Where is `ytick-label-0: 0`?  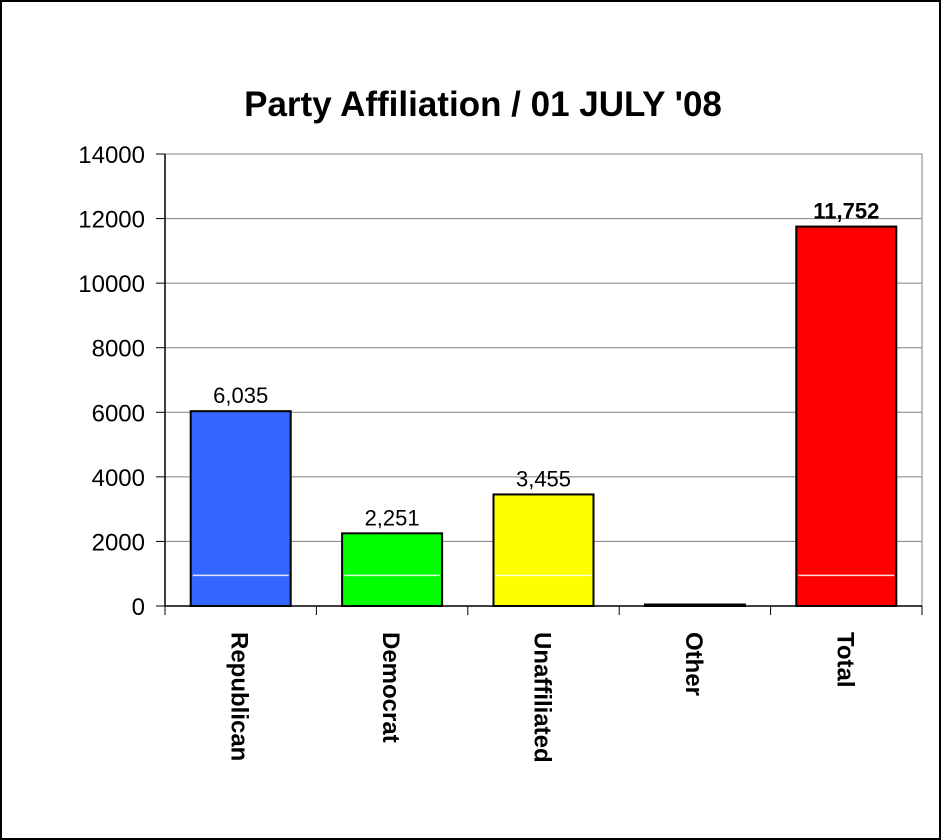
ytick-label-0: 0 is located at coordinates (138, 607).